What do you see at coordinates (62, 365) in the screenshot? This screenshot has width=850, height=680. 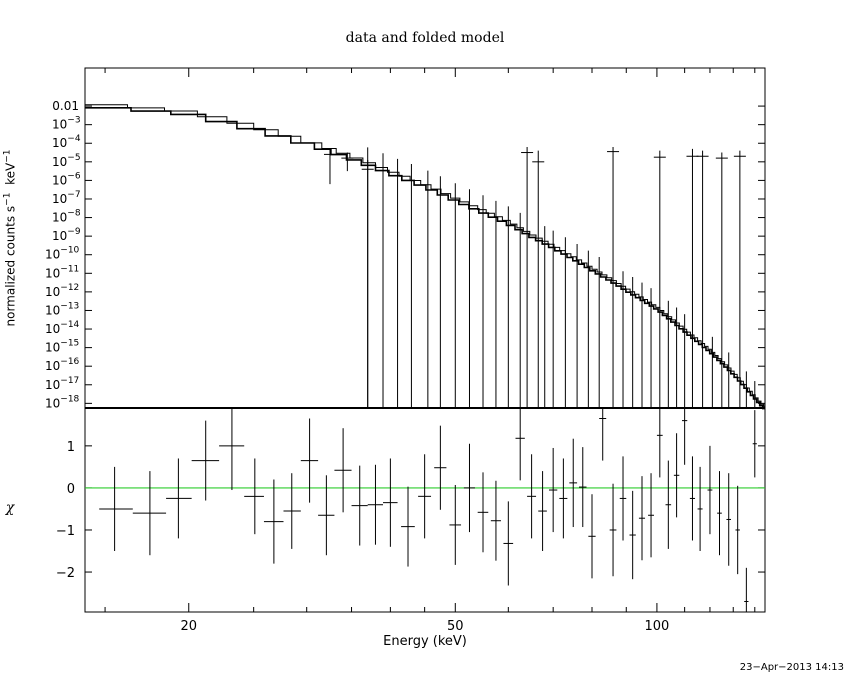 I see `y-tick-label-top: 10⁻¹⁶` at bounding box center [62, 365].